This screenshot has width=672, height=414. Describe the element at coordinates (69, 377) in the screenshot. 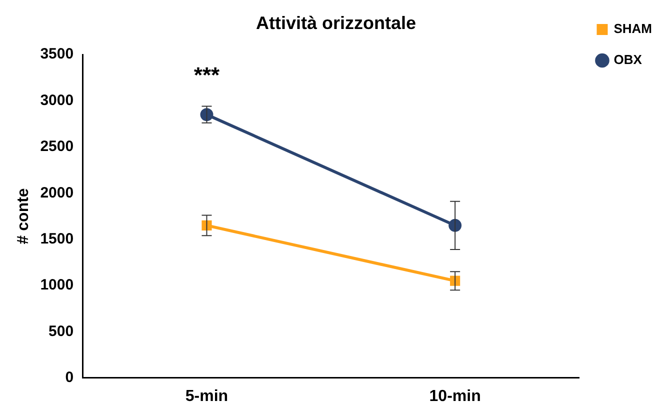

I see `y-tick-label: 0` at that location.